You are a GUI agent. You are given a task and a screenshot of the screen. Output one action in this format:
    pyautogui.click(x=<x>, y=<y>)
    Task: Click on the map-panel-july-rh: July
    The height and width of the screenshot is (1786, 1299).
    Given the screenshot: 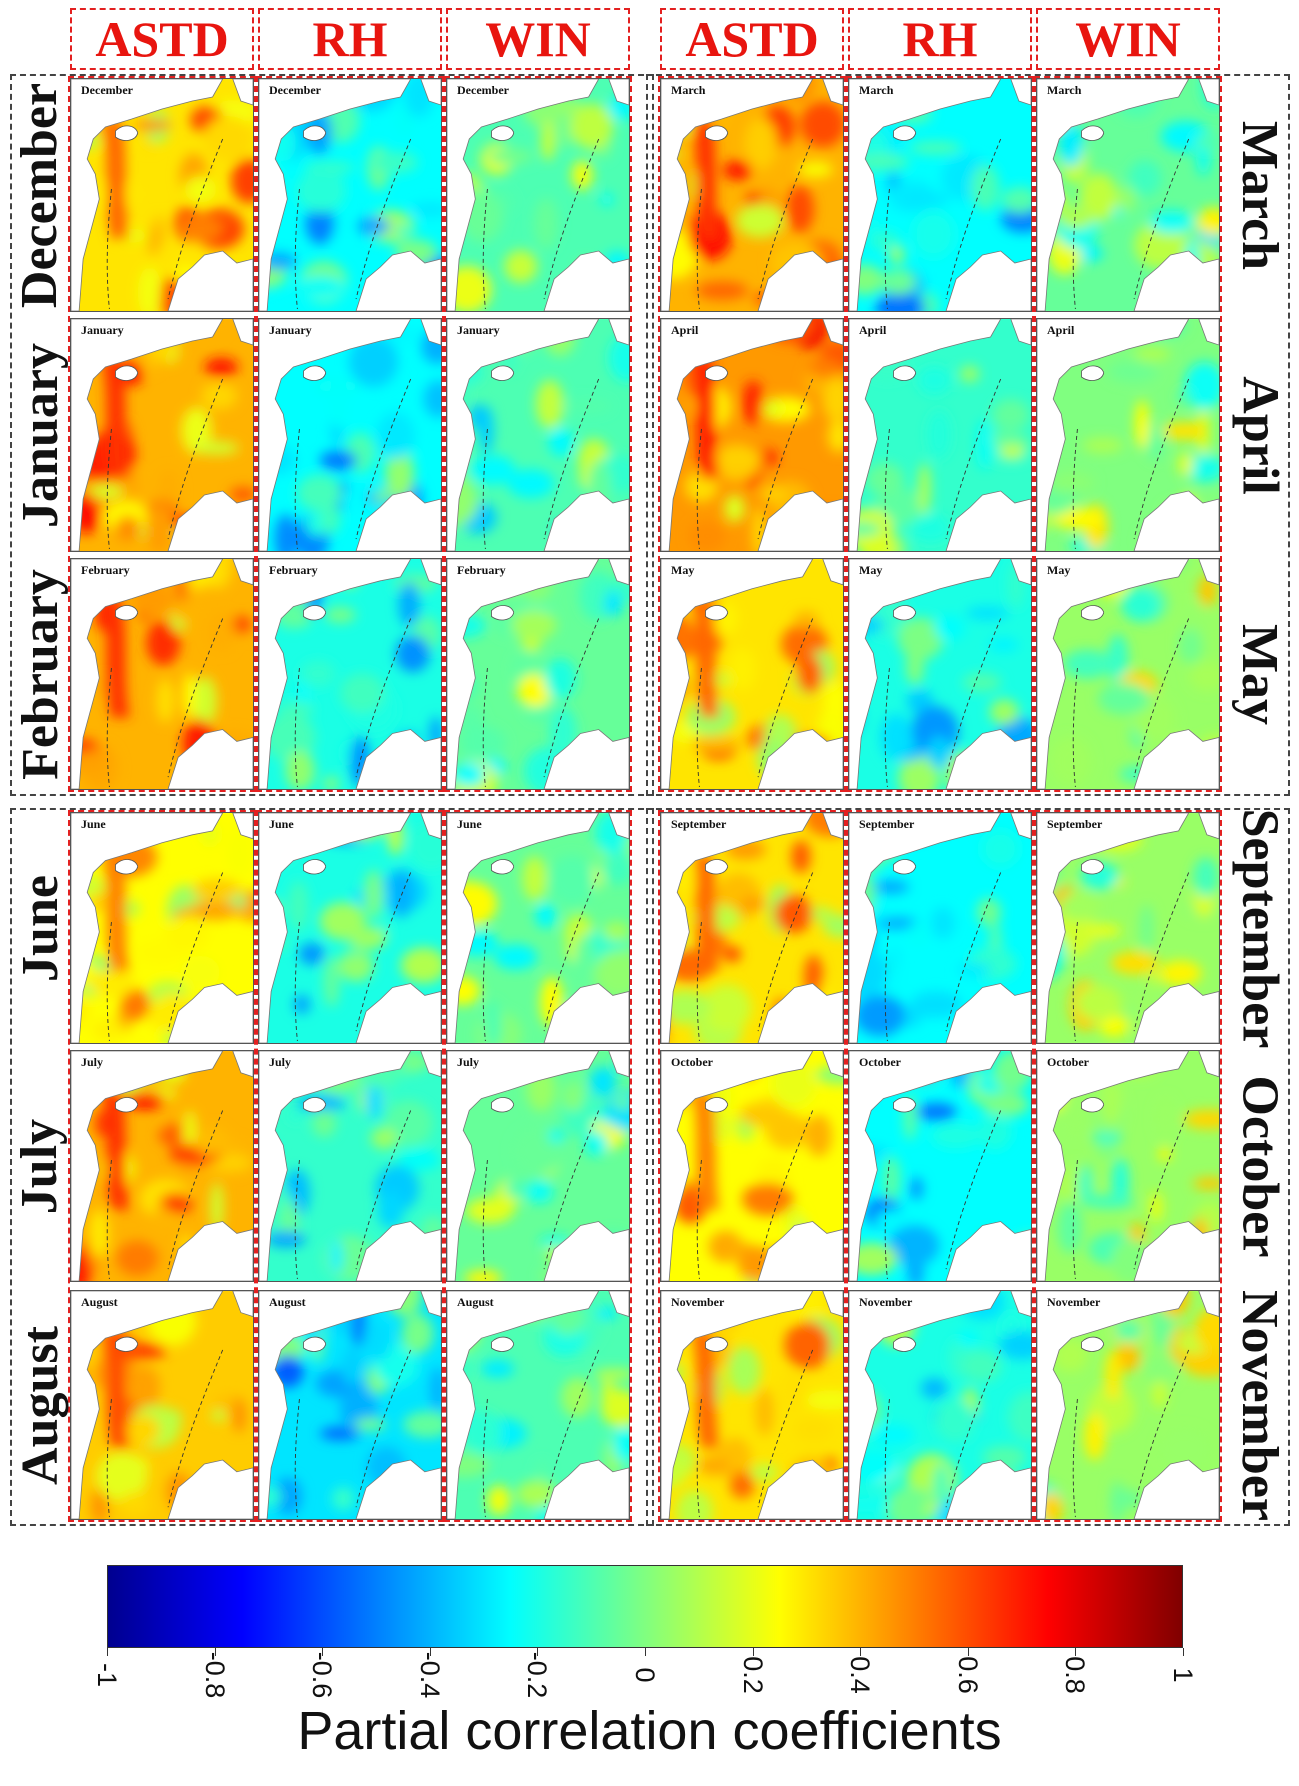 What is the action you would take?
    pyautogui.click(x=350, y=1166)
    